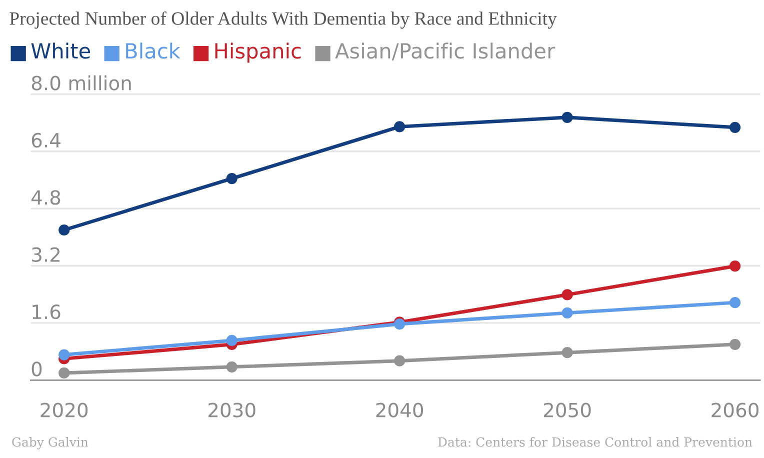 The width and height of the screenshot is (764, 458). Describe the element at coordinates (60, 50) in the screenshot. I see `legend-label: White` at that location.